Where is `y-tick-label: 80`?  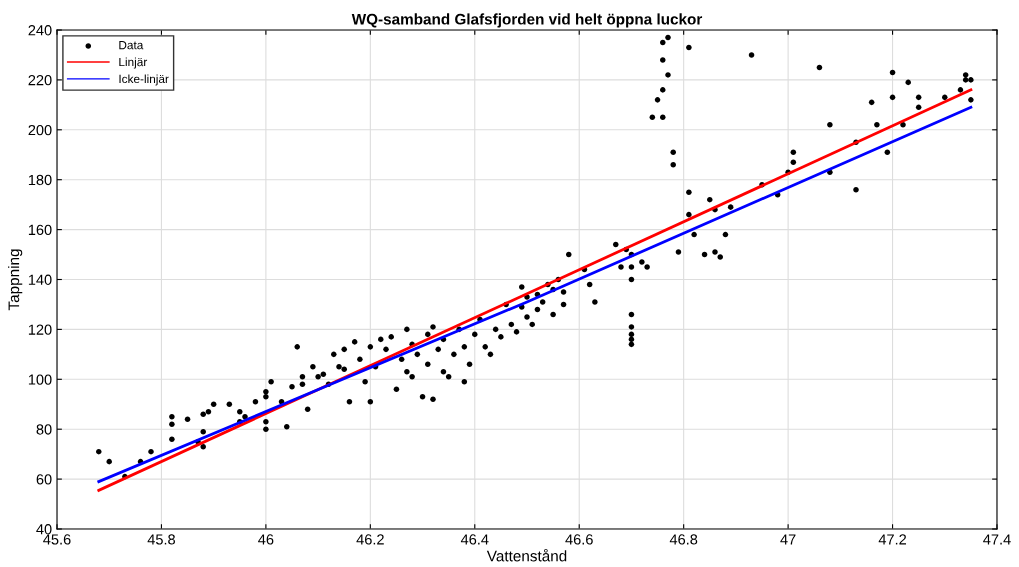
y-tick-label: 80 is located at coordinates (44, 429).